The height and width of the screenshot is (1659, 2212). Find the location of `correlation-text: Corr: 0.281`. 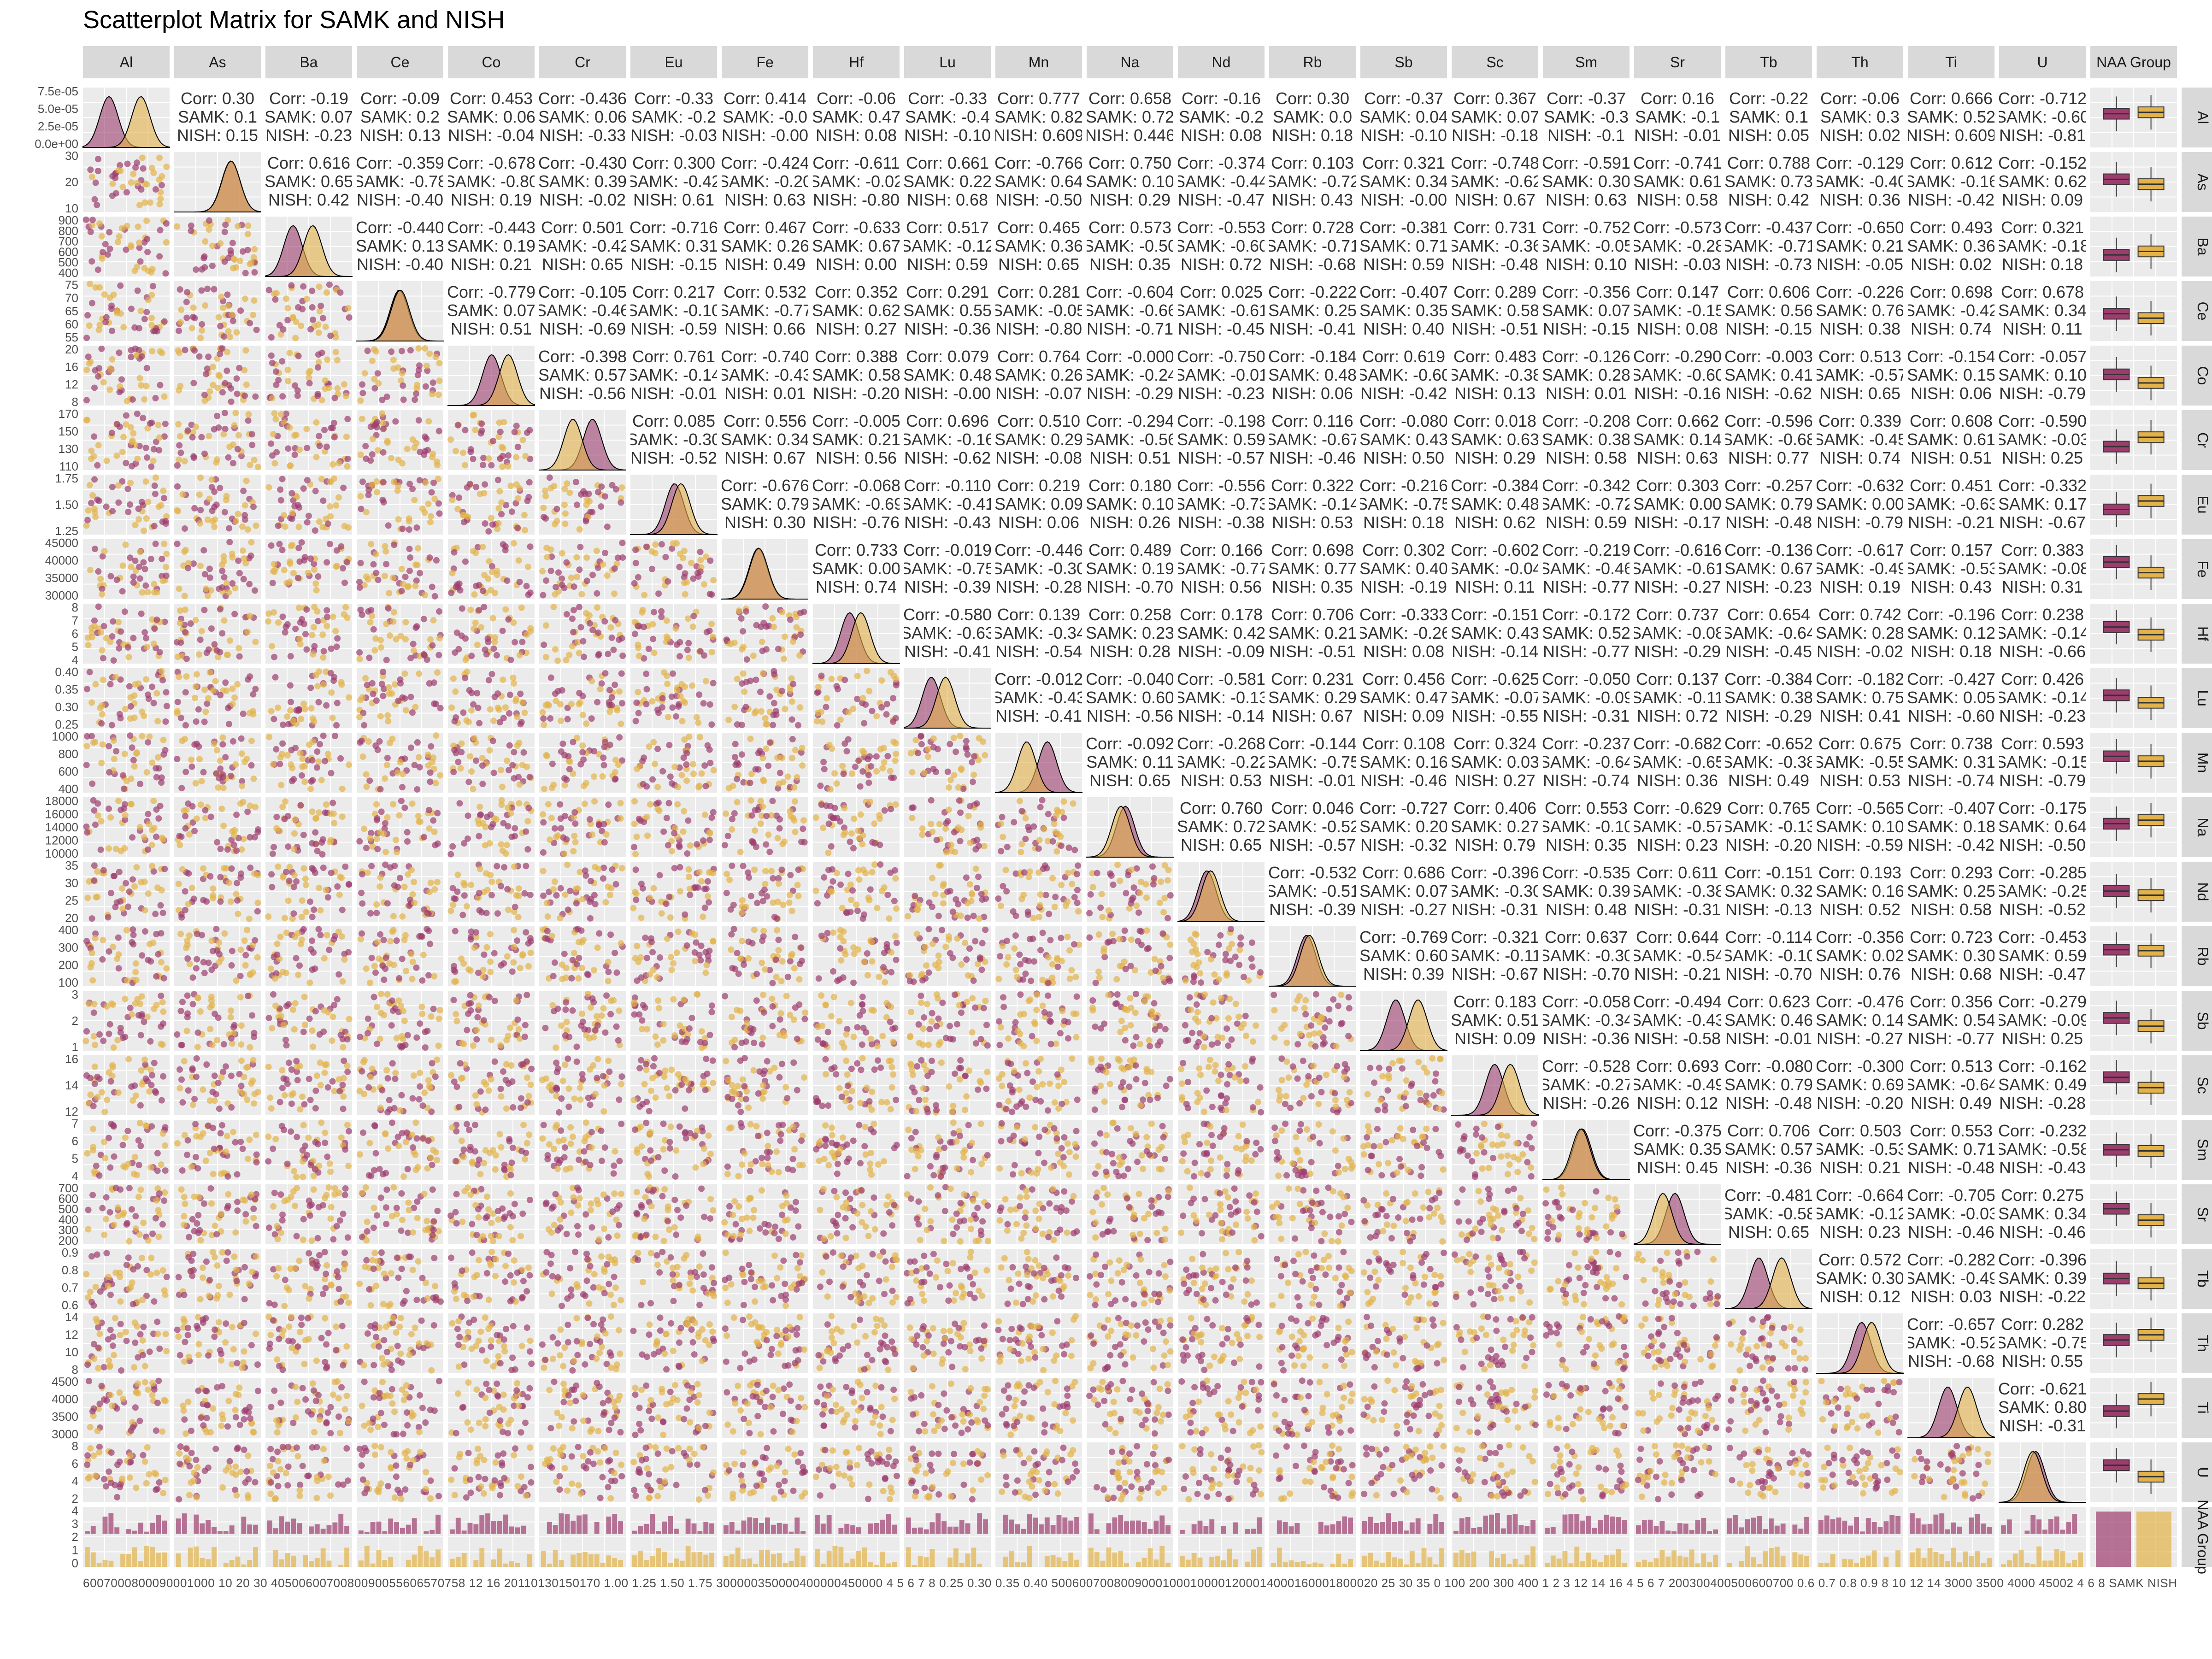

correlation-text: Corr: 0.281 is located at coordinates (1038, 291).